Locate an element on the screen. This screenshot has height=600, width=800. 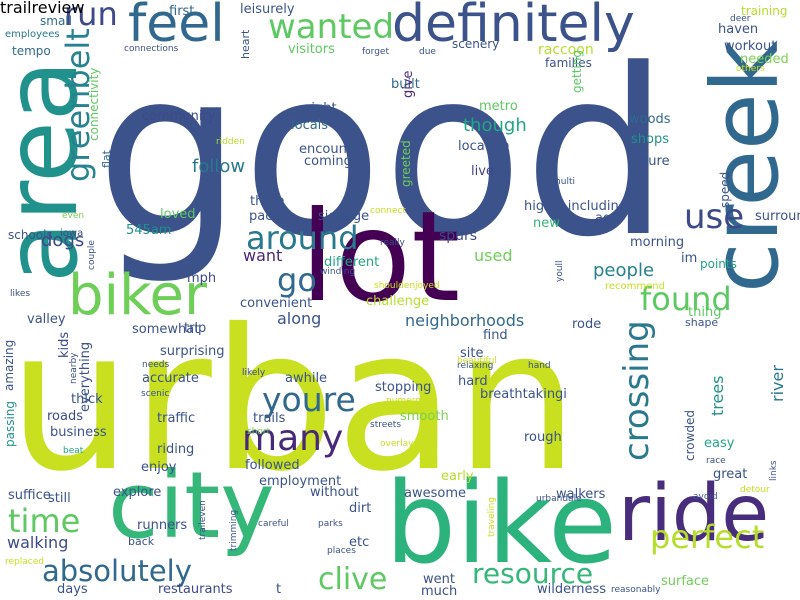
word: awhile is located at coordinates (306, 378).